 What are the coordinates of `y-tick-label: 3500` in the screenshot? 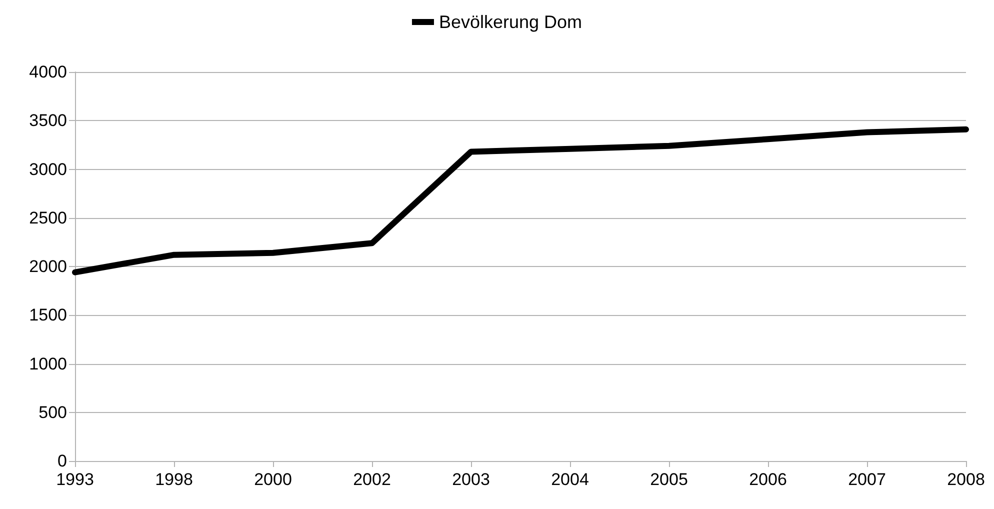 It's located at (48, 120).